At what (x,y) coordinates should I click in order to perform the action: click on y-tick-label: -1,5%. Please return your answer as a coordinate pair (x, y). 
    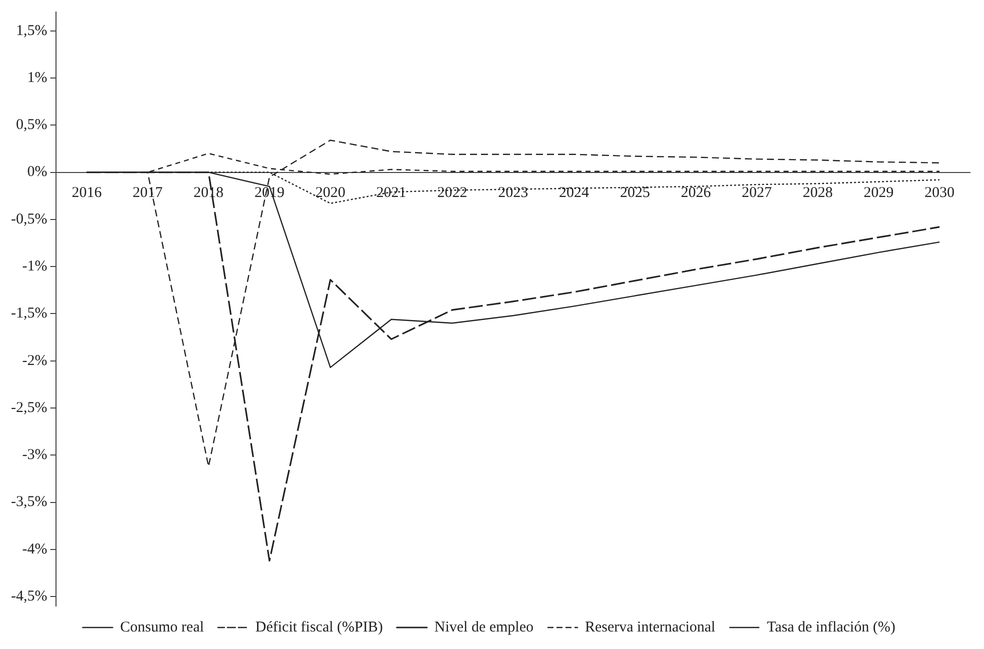
    Looking at the image, I should click on (29, 314).